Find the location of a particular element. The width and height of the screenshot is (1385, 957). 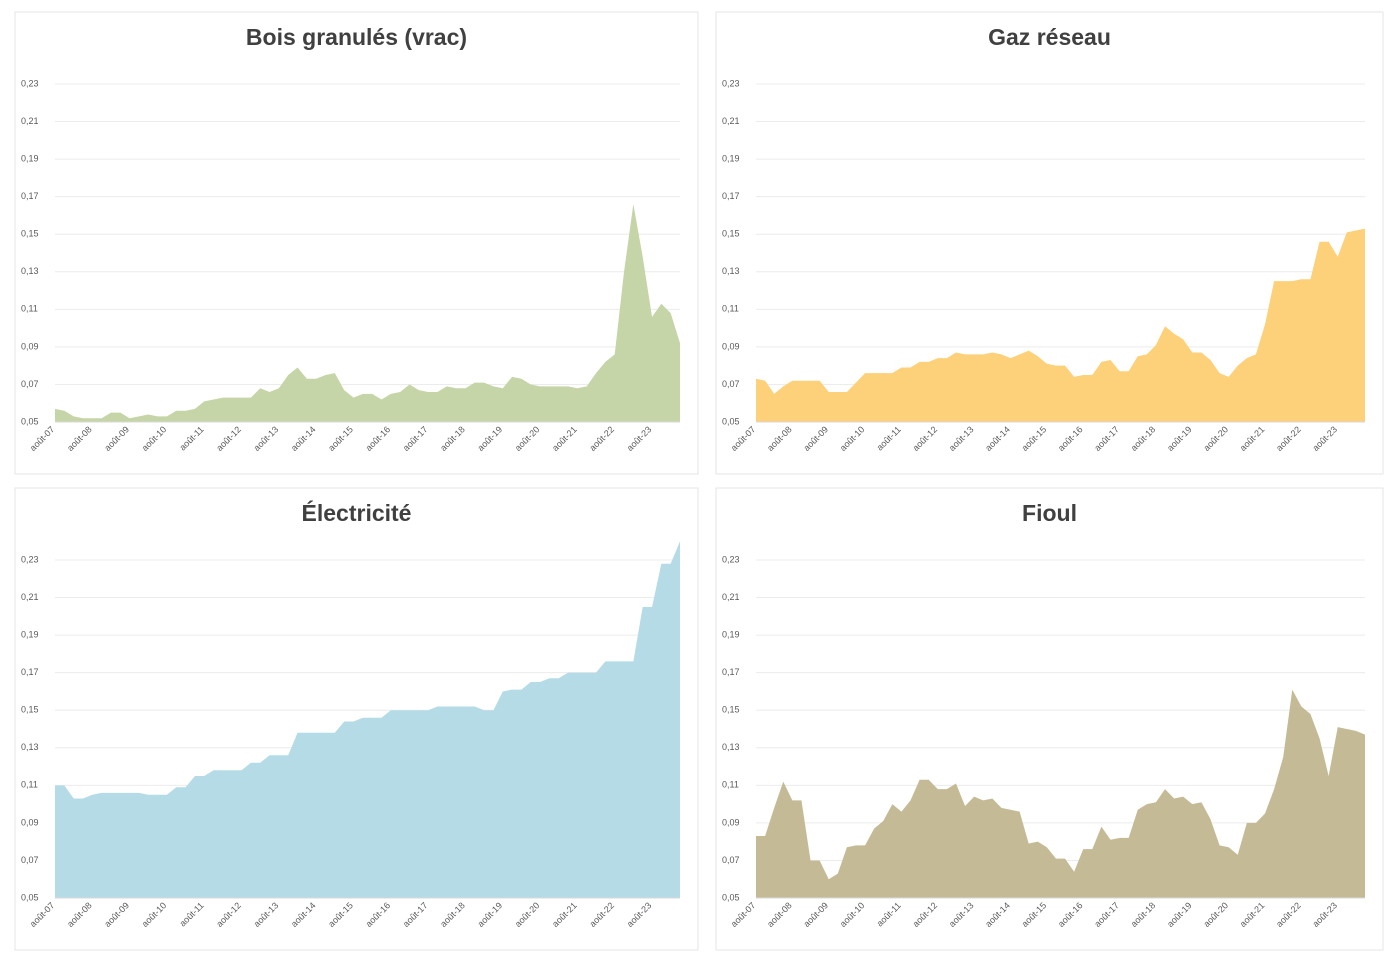

chart-title: Bois granulés (vrac) is located at coordinates (356, 37).